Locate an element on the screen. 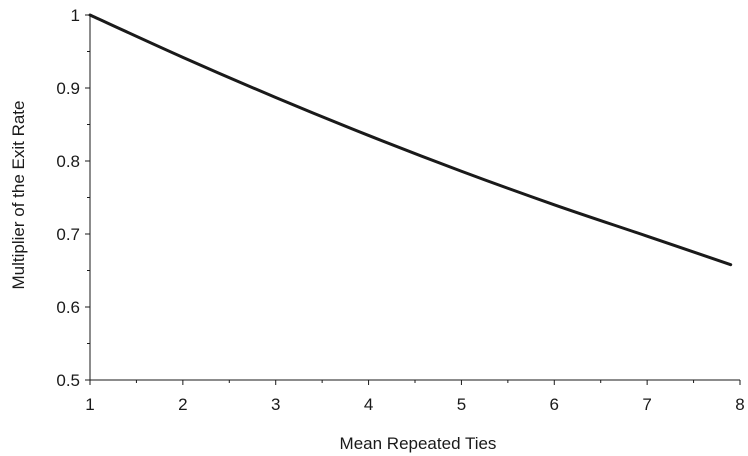 This screenshot has height=456, width=748. x-tick-label-6: 6 is located at coordinates (554, 404).